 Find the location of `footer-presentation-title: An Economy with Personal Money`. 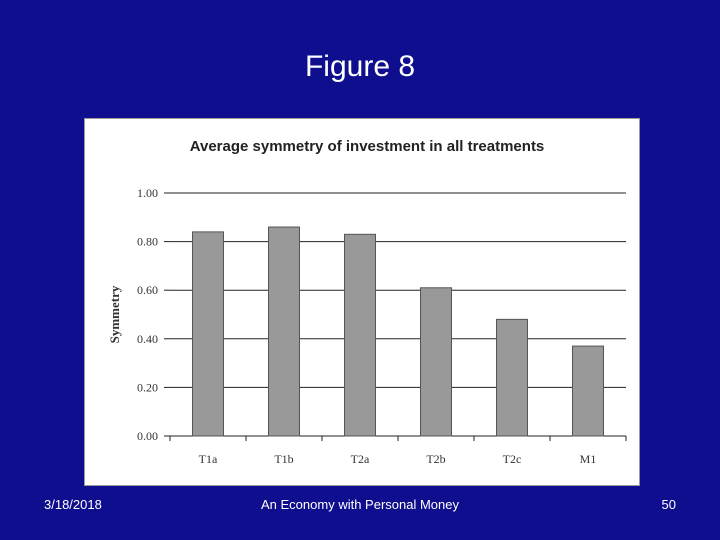

footer-presentation-title: An Economy with Personal Money is located at coordinates (360, 504).